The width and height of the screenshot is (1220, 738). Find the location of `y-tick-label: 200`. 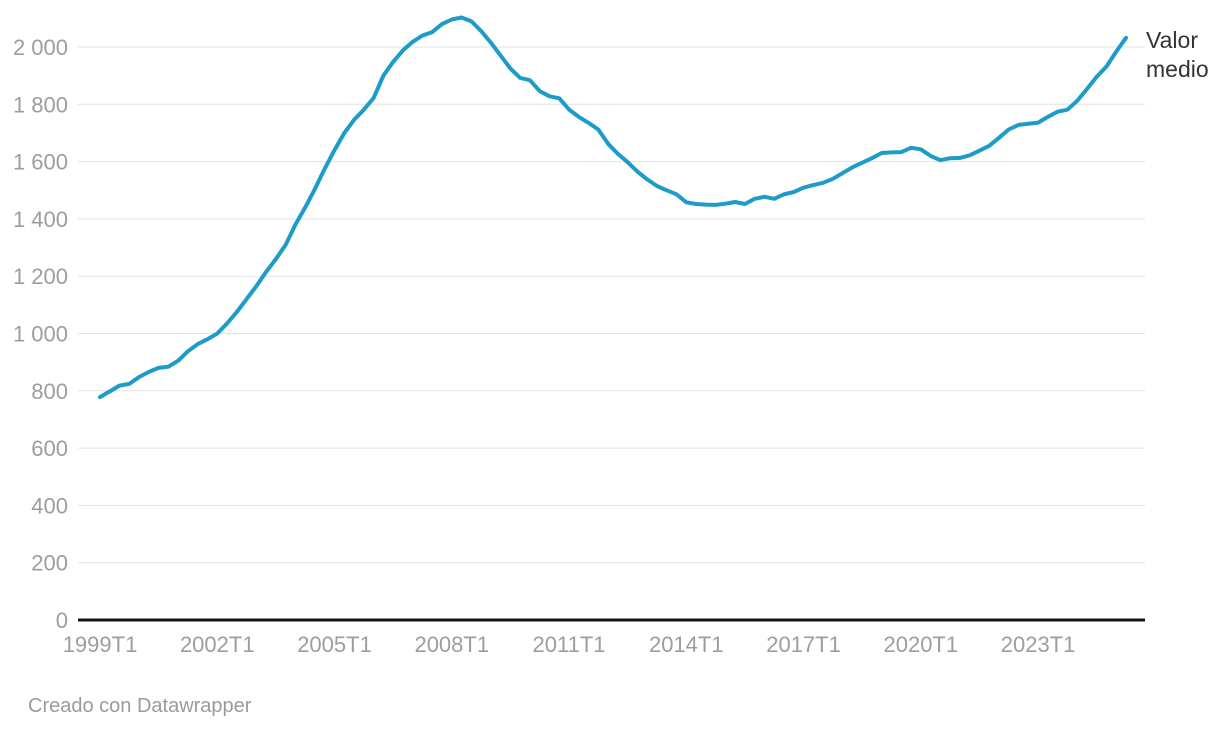

y-tick-label: 200 is located at coordinates (49, 563).